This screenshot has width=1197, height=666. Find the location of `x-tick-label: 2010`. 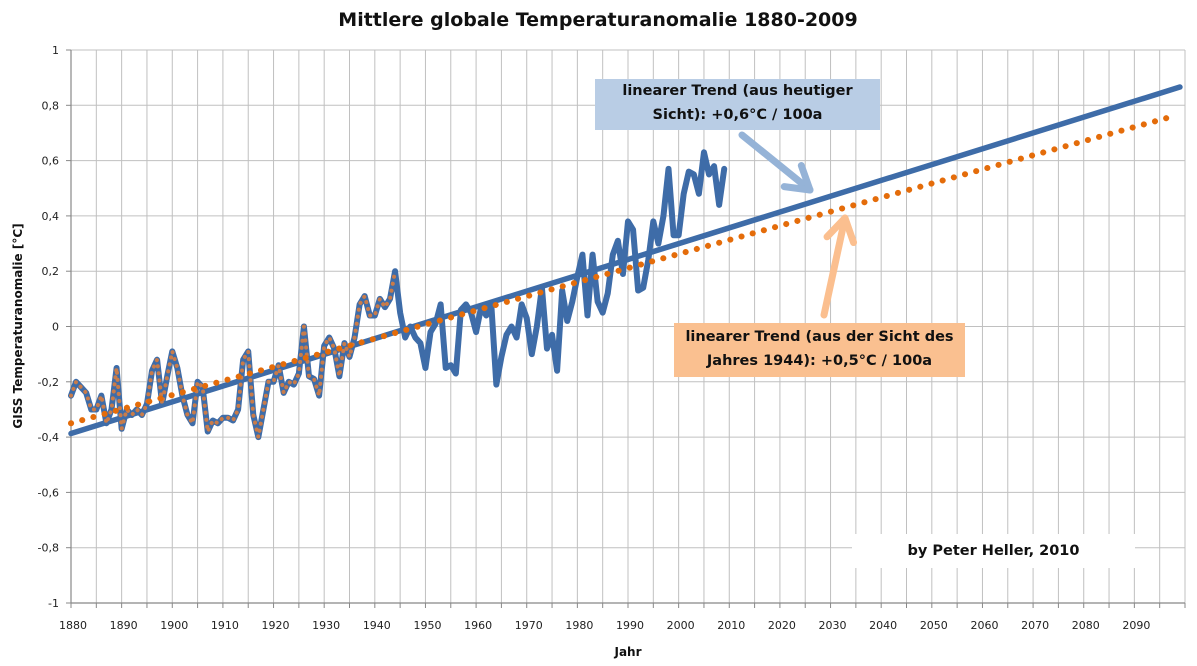

x-tick-label: 2010 is located at coordinates (731, 625).